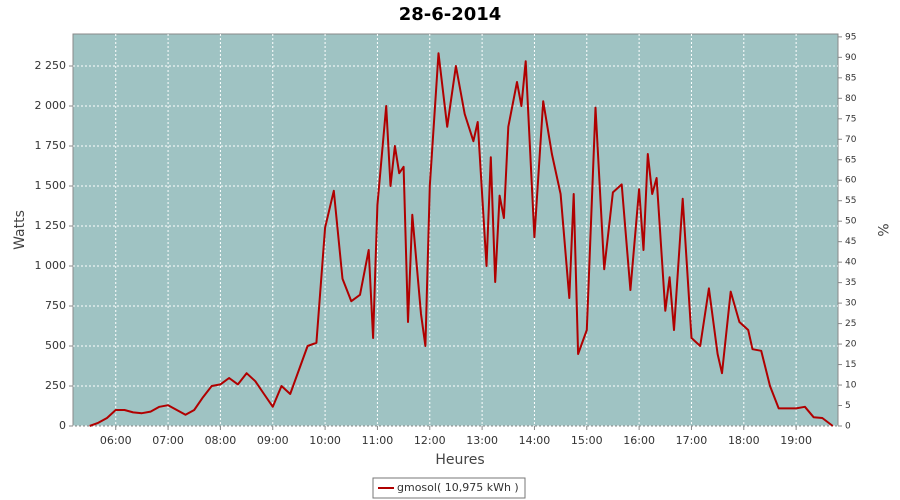 This screenshot has height=500, width=900. I want to click on y2-tick-label: 25, so click(850, 324).